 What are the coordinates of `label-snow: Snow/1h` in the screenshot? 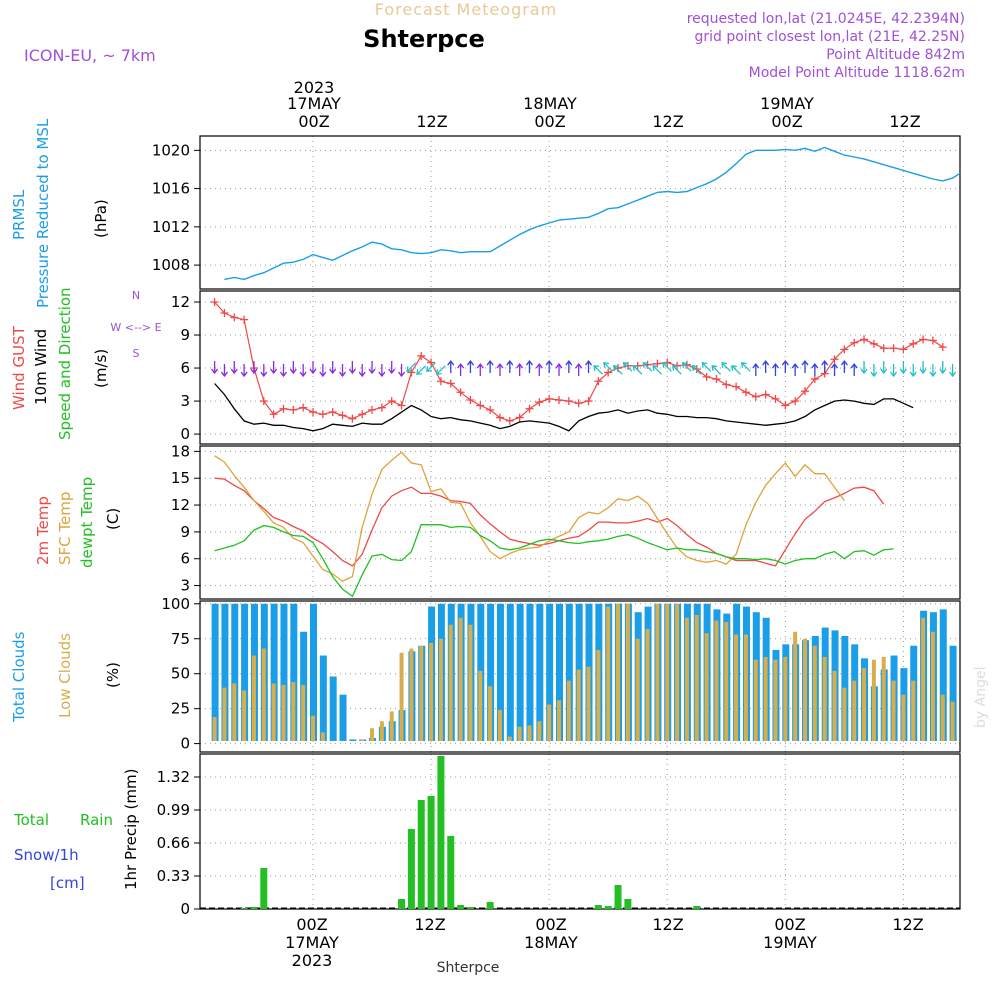 It's located at (46, 855).